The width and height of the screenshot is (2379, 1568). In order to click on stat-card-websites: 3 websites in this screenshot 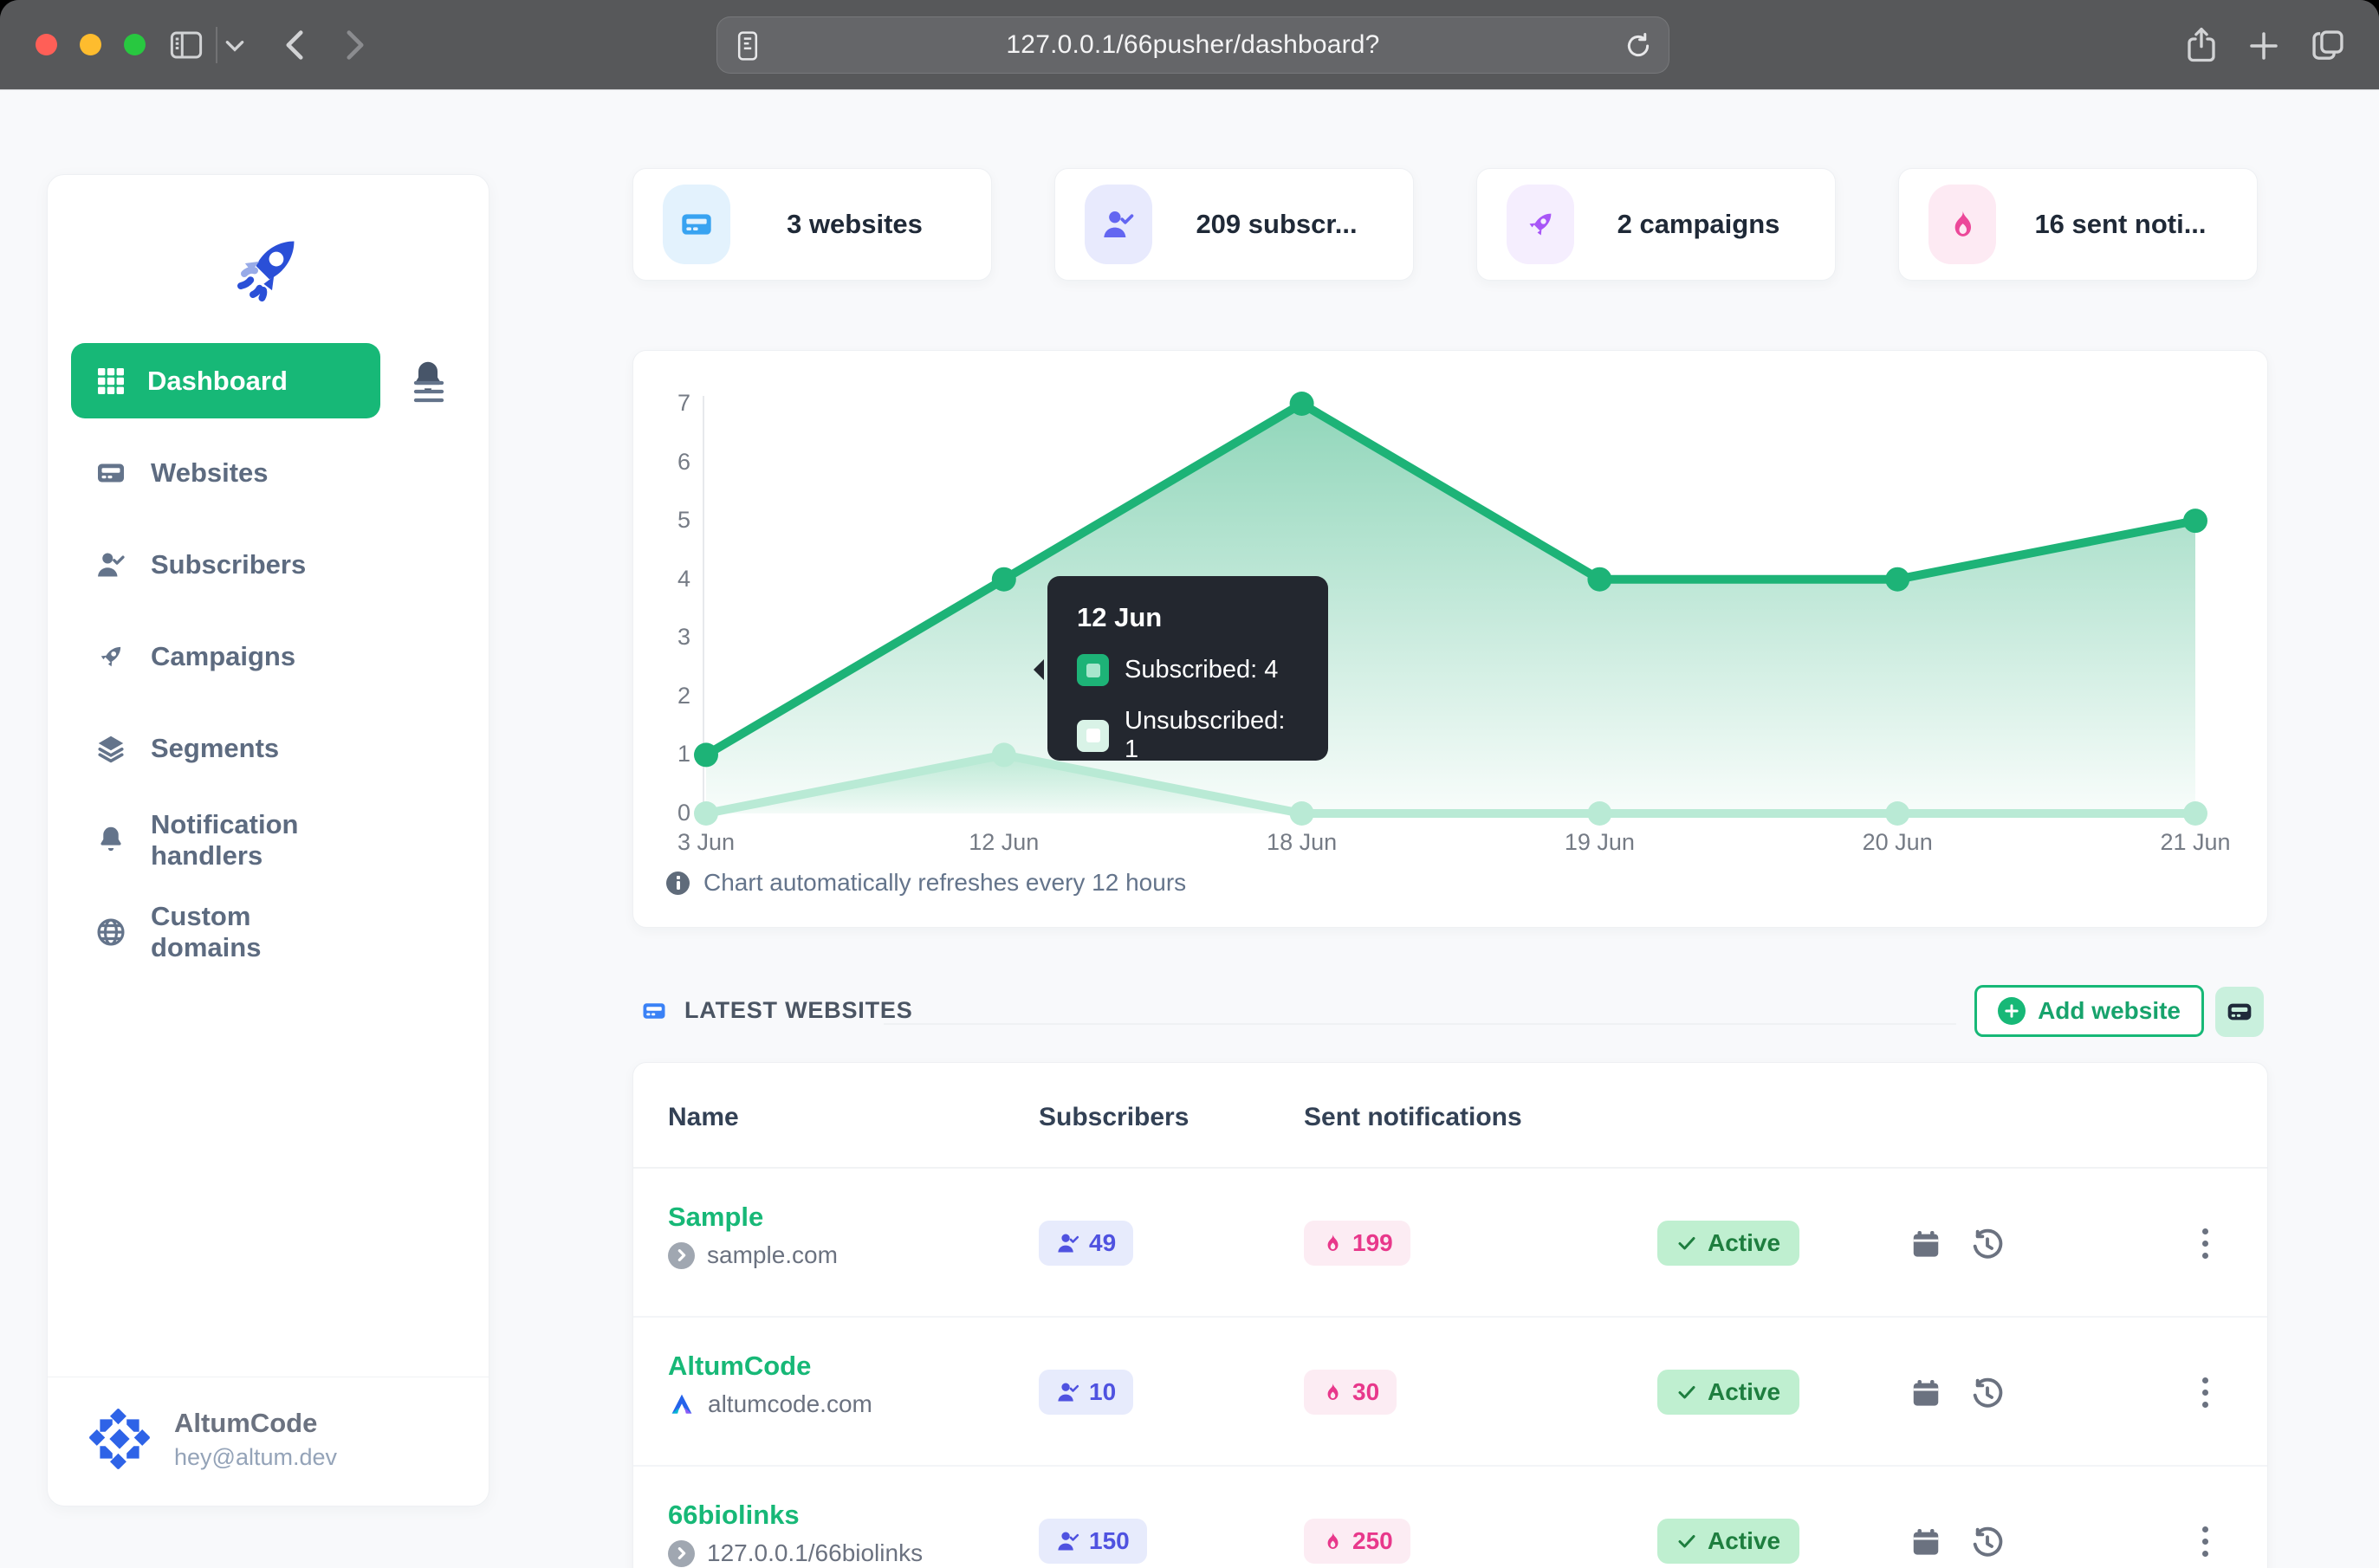, I will do `click(812, 224)`.